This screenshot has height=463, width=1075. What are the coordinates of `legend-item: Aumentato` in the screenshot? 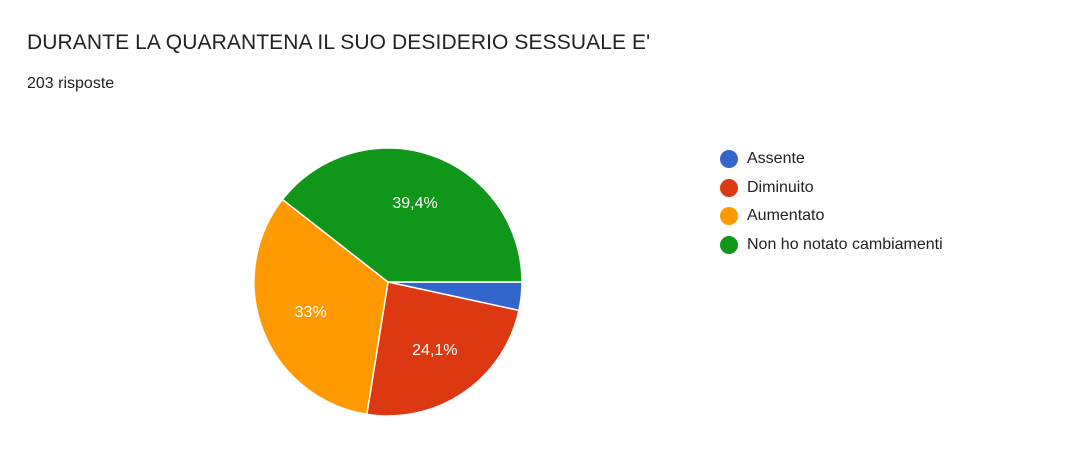 It's located at (831, 216).